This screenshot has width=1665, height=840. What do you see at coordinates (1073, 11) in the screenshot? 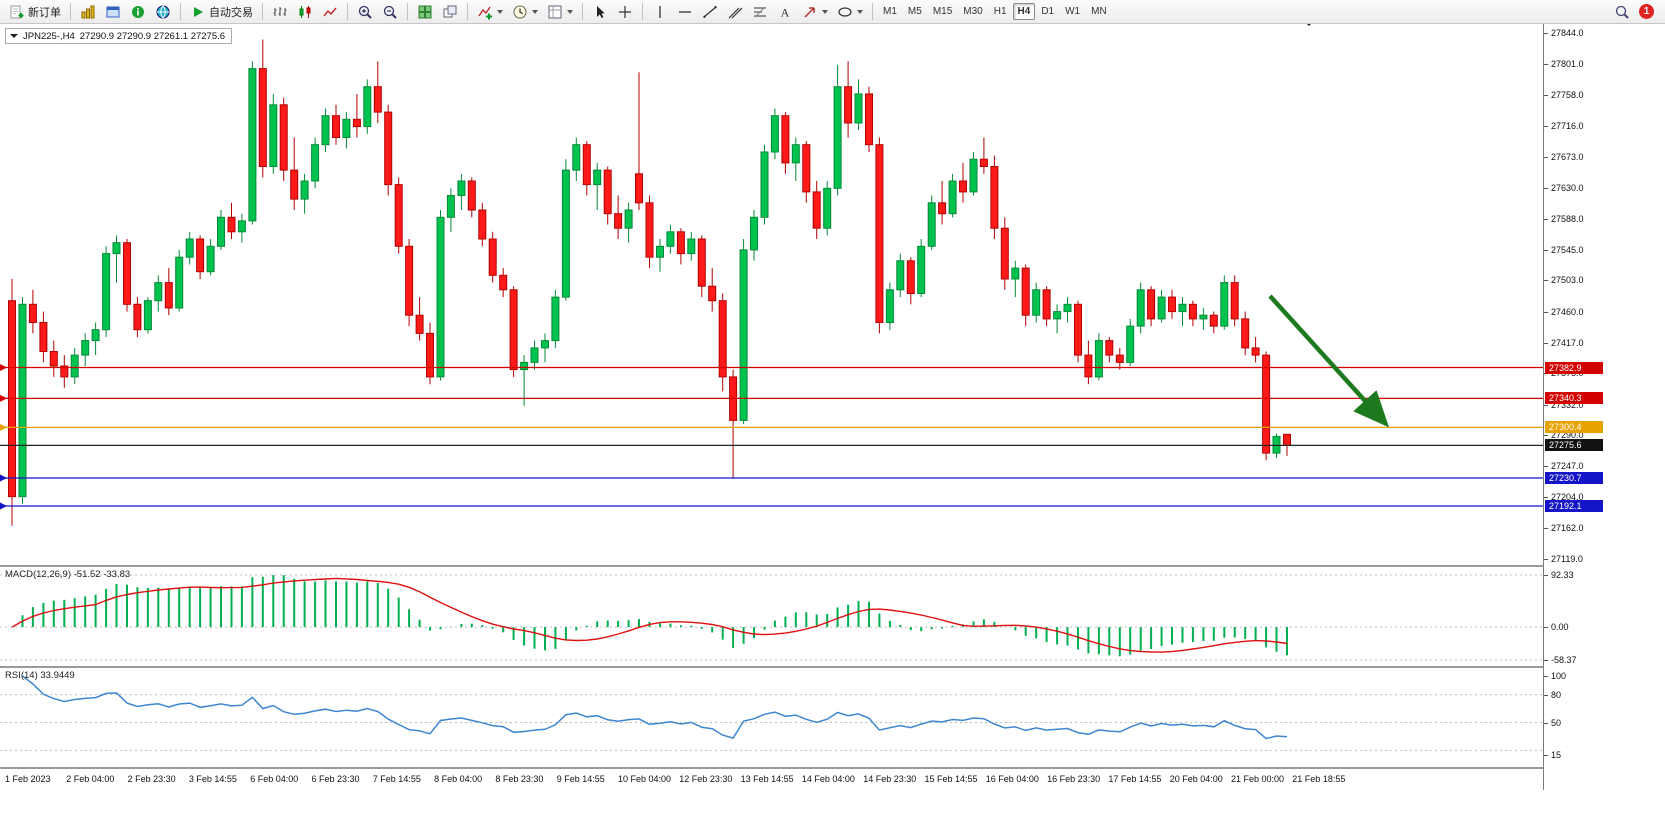
I see `timeframe-W1: W1` at bounding box center [1073, 11].